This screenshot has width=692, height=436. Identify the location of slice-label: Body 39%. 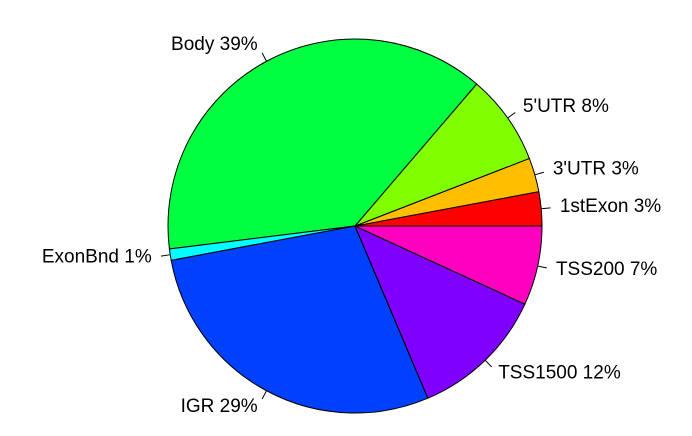
(214, 44).